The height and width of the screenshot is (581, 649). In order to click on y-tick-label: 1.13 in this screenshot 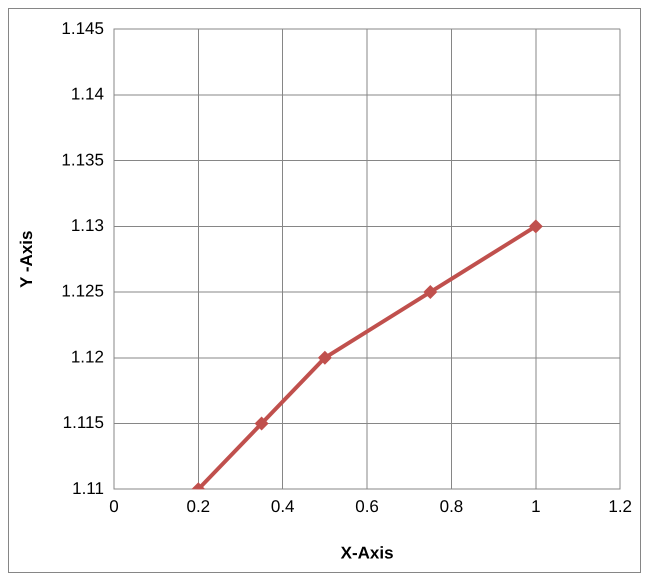, I will do `click(87, 226)`.